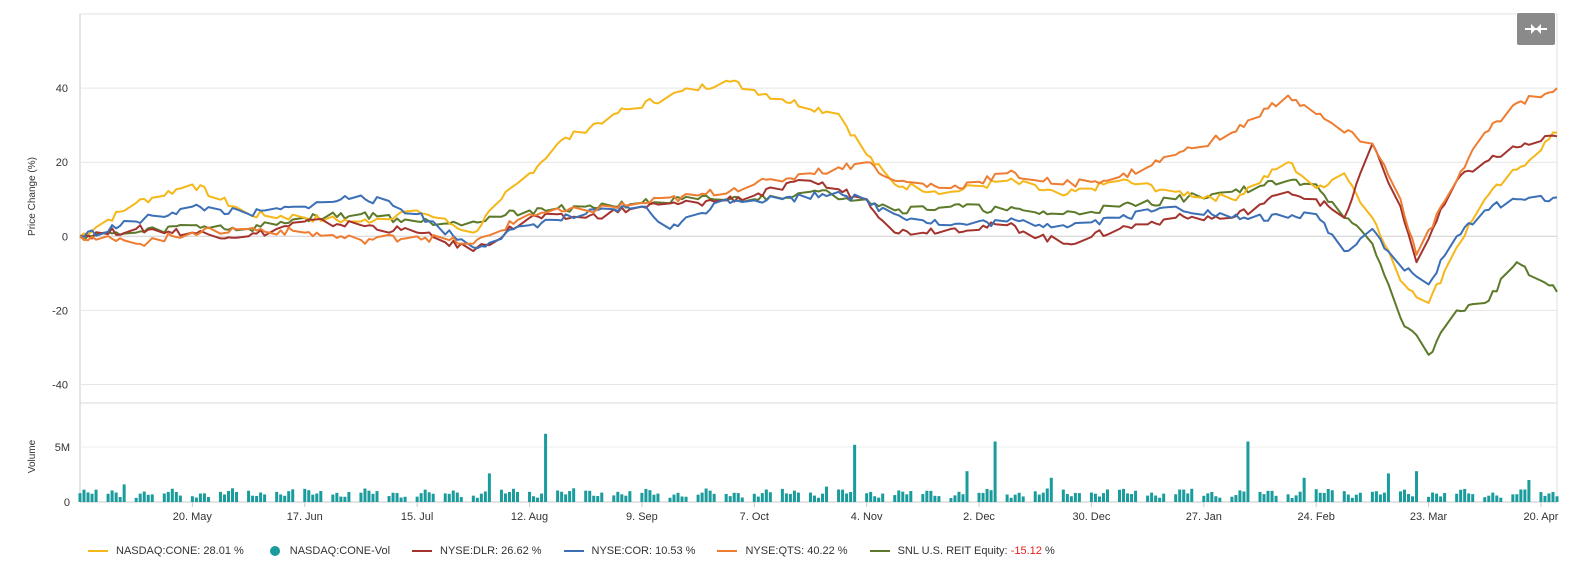  I want to click on x-tick-label: 15. Jul, so click(417, 517).